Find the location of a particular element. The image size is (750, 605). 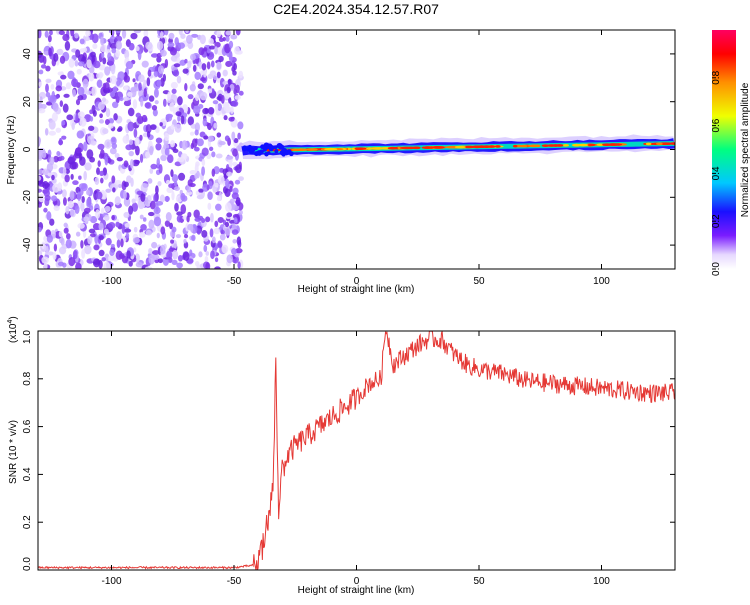

colorbar-tick-label: 0.6 is located at coordinates (716, 125).